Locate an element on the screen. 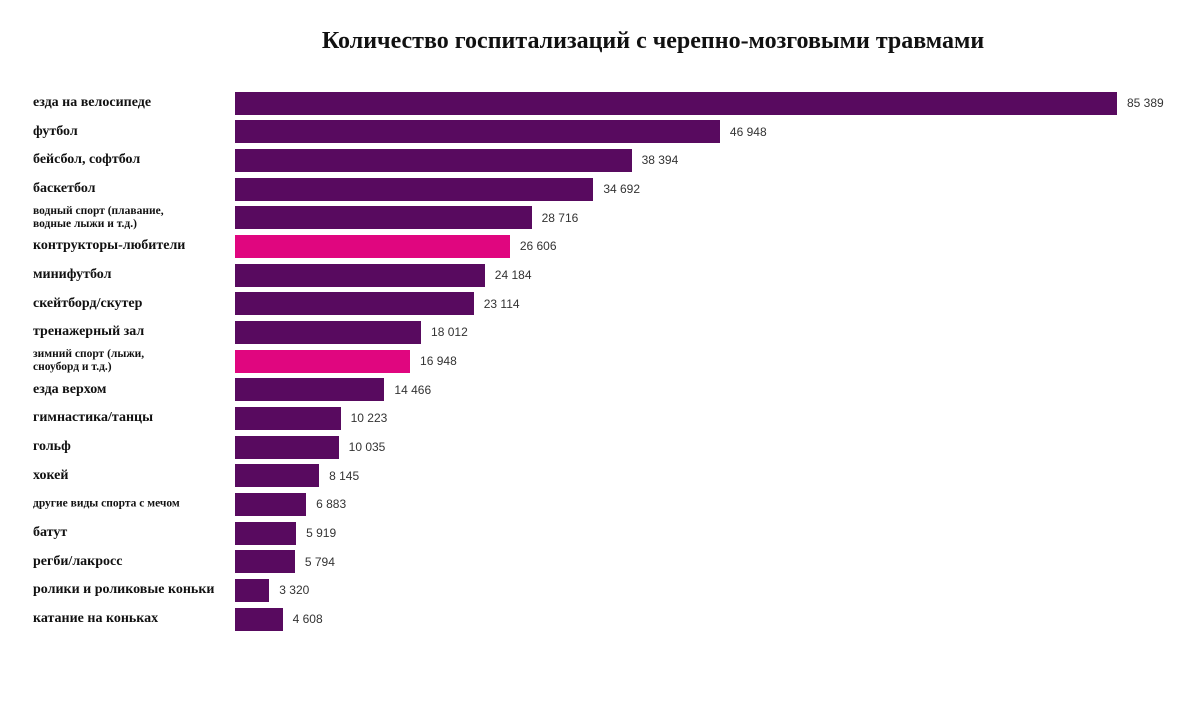  value-label: 6 883 is located at coordinates (331, 504).